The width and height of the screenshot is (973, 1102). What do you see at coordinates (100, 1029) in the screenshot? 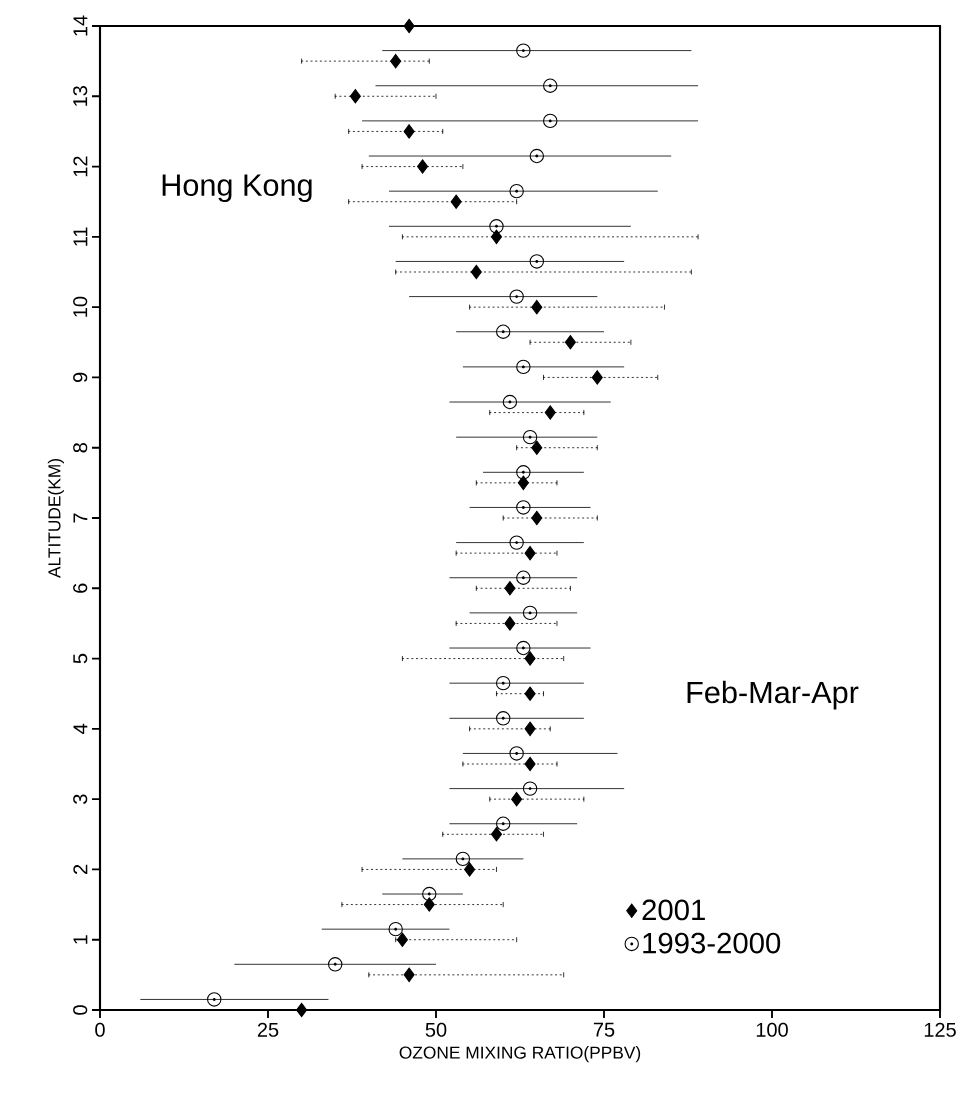
I see `x-tick-label: 0` at bounding box center [100, 1029].